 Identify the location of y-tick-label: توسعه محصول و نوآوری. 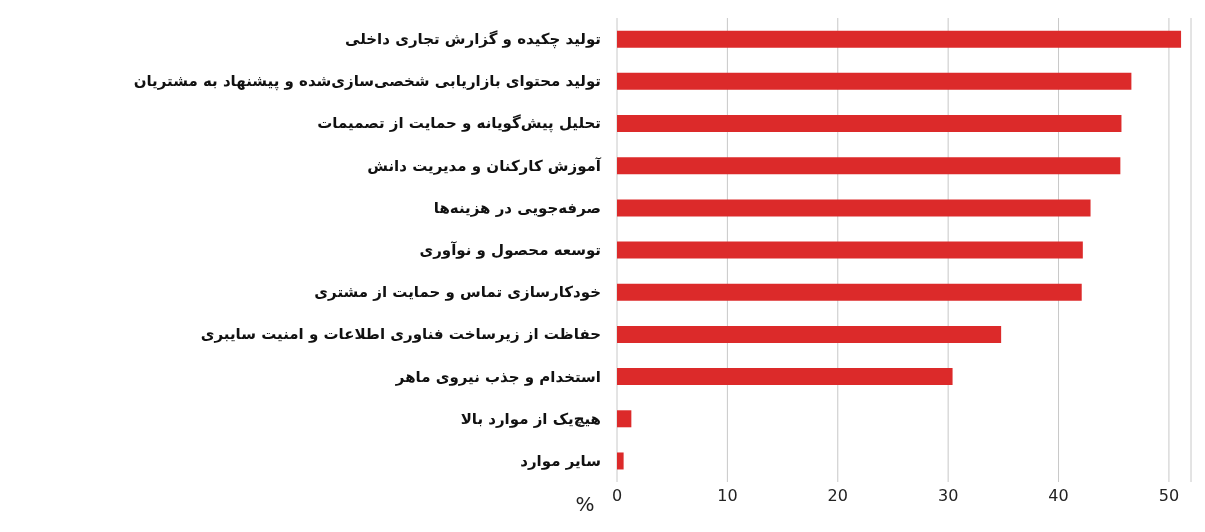
(510, 250).